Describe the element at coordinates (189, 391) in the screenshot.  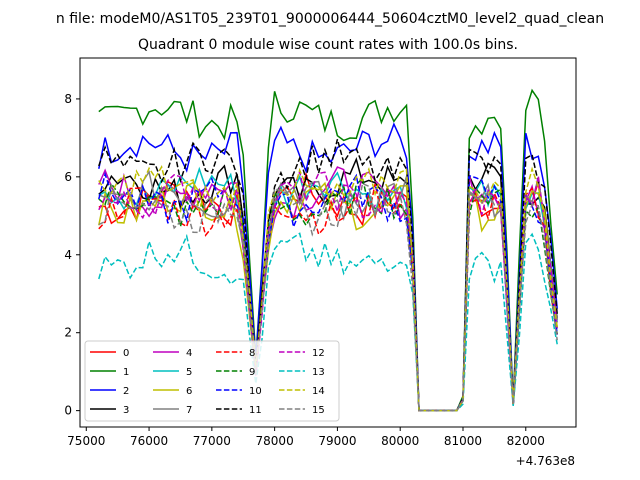
I see `legend-label-6: 6` at that location.